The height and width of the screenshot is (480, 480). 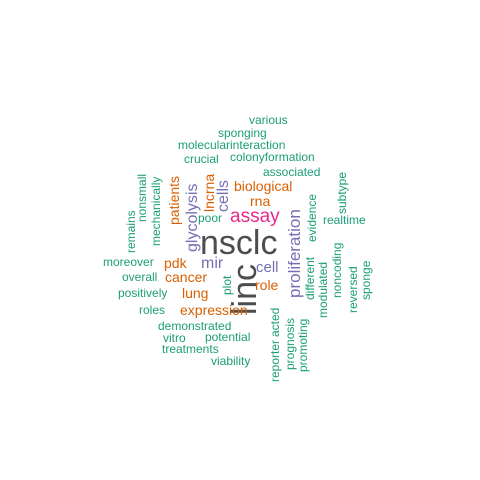 What do you see at coordinates (209, 193) in the screenshot?
I see `word-lncrna: lncrna` at bounding box center [209, 193].